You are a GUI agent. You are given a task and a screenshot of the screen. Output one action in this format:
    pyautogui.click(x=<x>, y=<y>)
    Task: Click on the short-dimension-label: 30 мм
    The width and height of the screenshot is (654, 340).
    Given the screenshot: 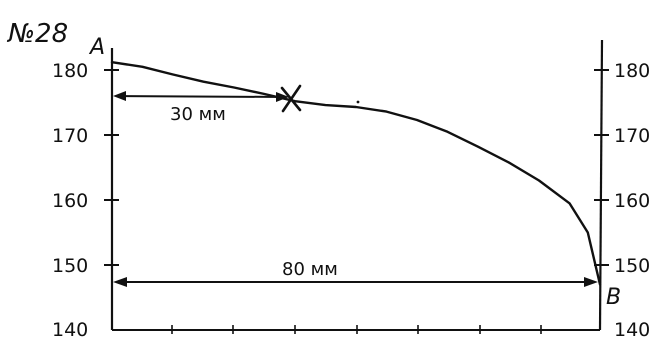 What is the action you would take?
    pyautogui.click(x=198, y=114)
    